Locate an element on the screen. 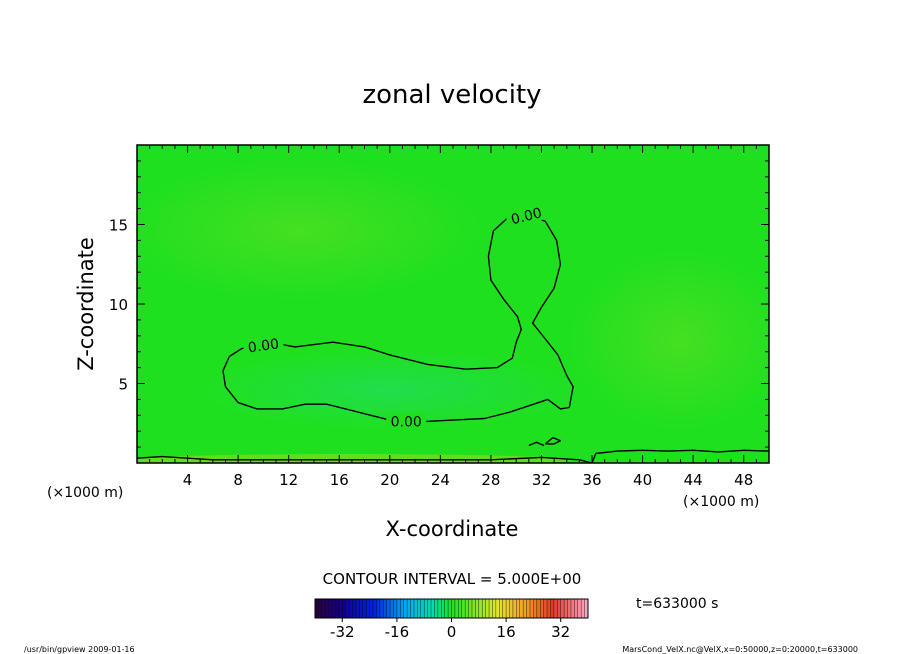 The height and width of the screenshot is (654, 904). x-tick-label: 8 is located at coordinates (238, 480).